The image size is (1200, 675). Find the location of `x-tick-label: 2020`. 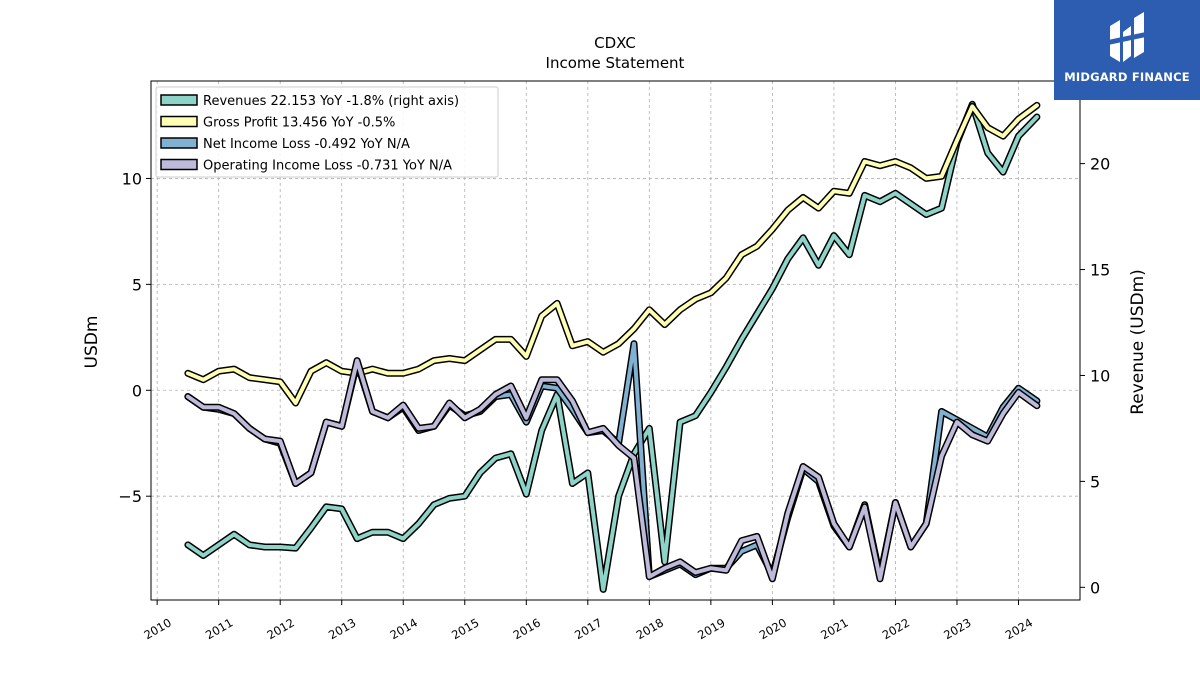

x-tick-label: 2020 is located at coordinates (773, 628).